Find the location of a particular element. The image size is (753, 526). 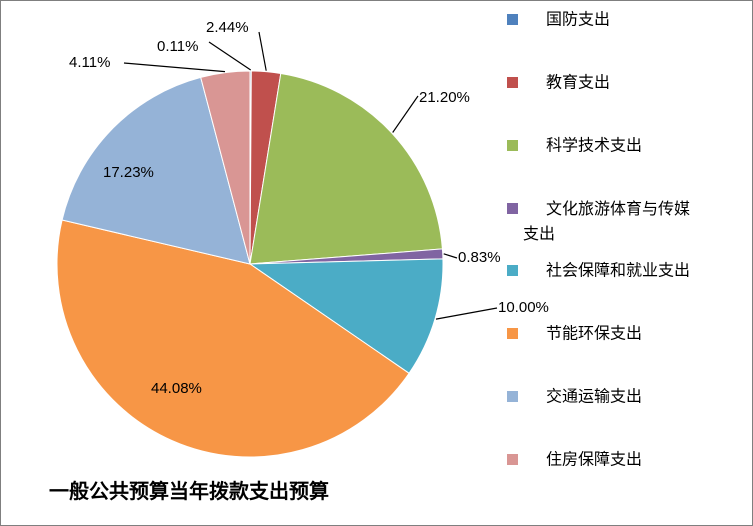

data-label-6: 44.08% is located at coordinates (176, 388).